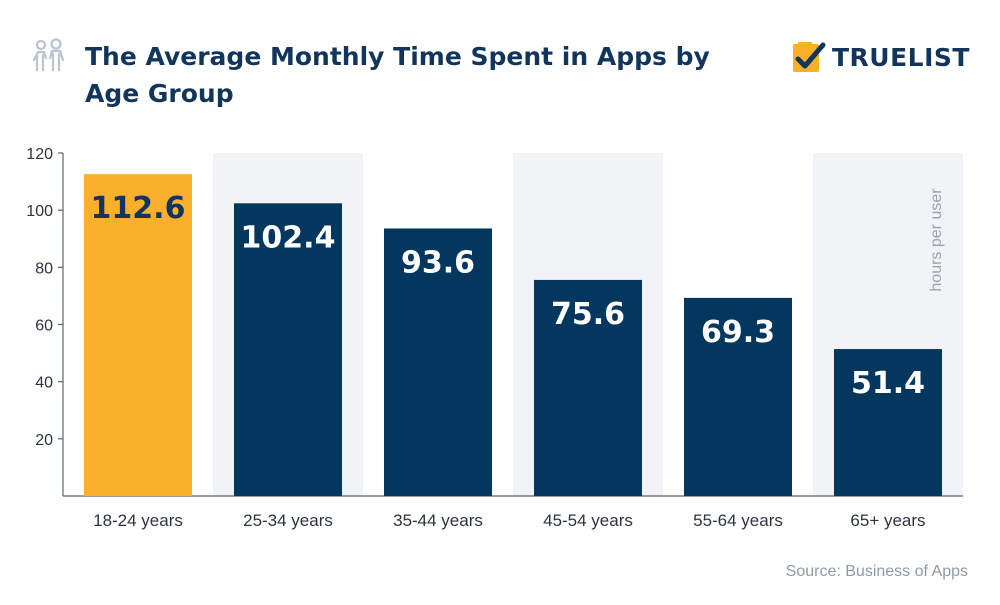 This screenshot has width=1000, height=605. What do you see at coordinates (138, 208) in the screenshot?
I see `data-label: 112.6` at bounding box center [138, 208].